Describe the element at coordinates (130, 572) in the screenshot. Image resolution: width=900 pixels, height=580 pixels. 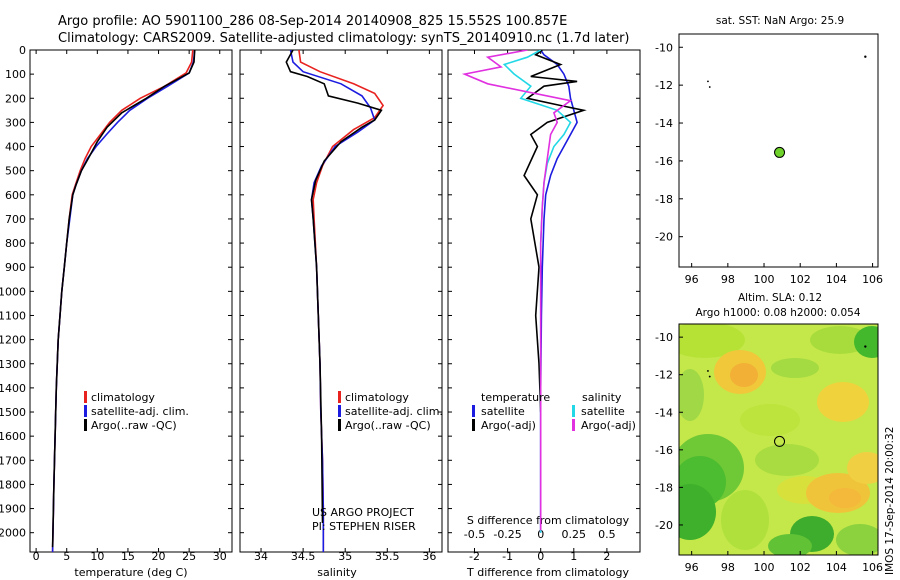
I see `temperature-xlabel: temperature (deg C)` at that location.